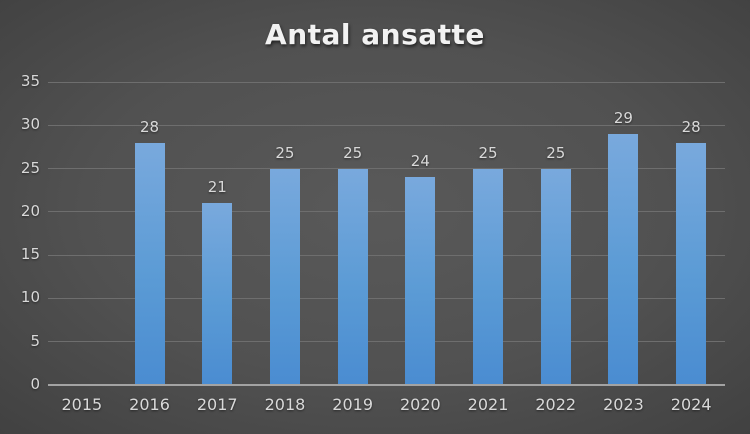 The width and height of the screenshot is (750, 434). Describe the element at coordinates (30, 81) in the screenshot. I see `y-axis-label: 35` at that location.